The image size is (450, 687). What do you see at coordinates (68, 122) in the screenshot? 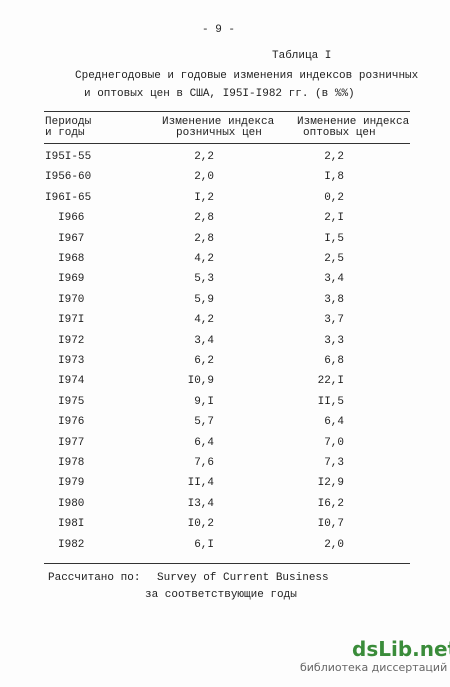
I see `header: Периоды` at bounding box center [68, 122].